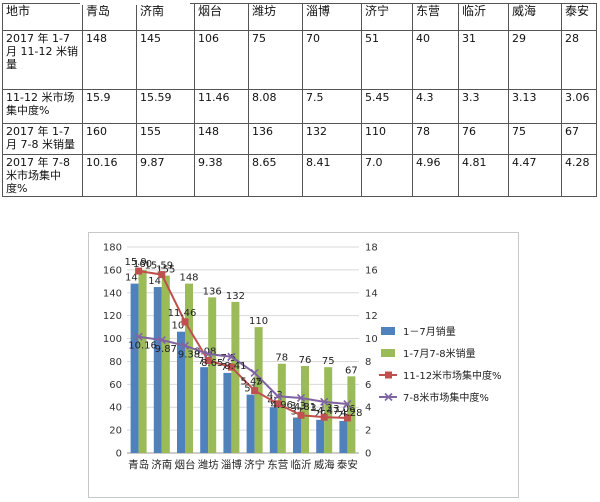 This screenshot has width=600, height=502. Describe the element at coordinates (109, 106) in the screenshot. I see `table-cell: 15.9` at that location.